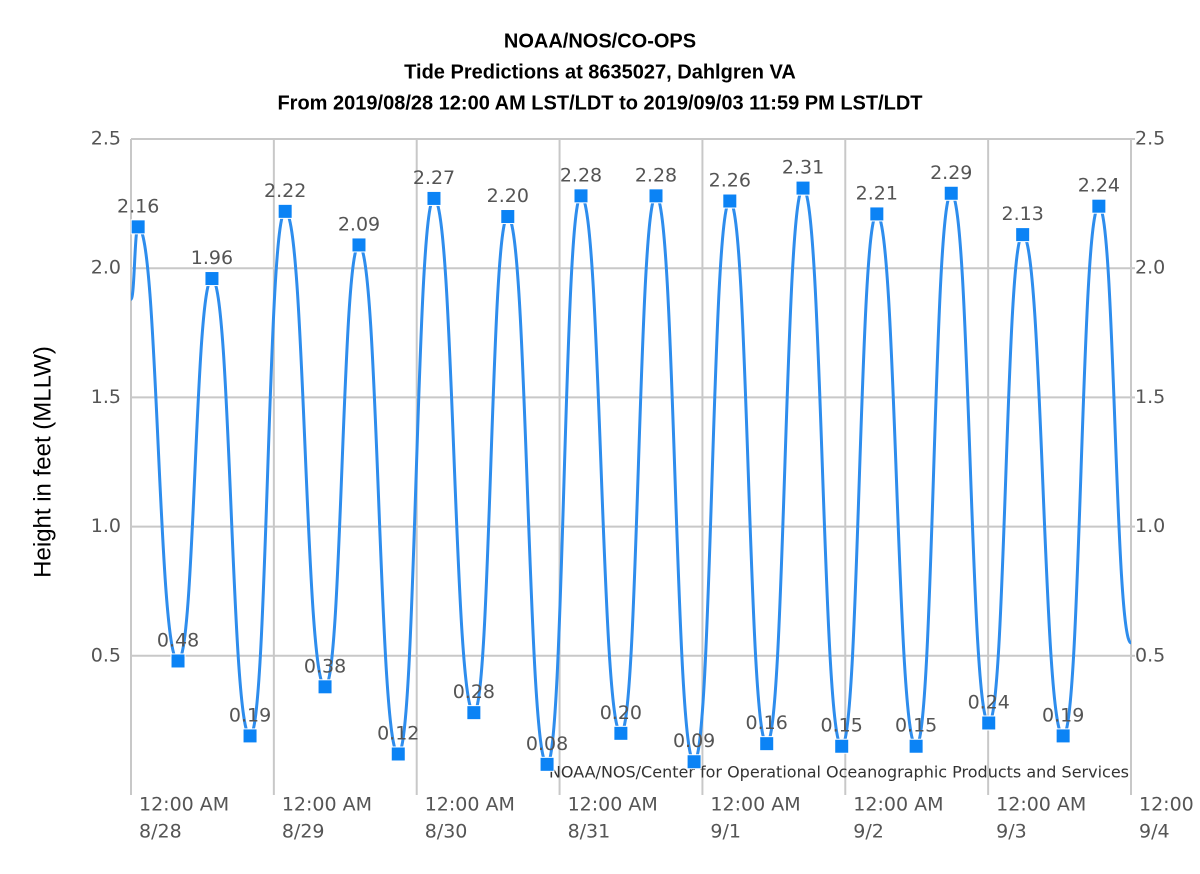  What do you see at coordinates (589, 832) in the screenshot?
I see `x-tick-date: 8/31` at bounding box center [589, 832].